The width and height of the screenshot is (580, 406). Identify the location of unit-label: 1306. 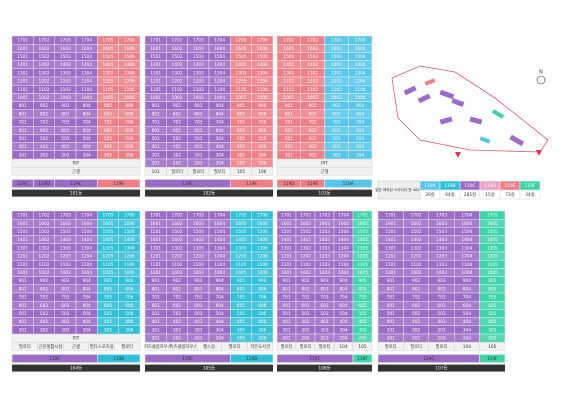
(129, 73).